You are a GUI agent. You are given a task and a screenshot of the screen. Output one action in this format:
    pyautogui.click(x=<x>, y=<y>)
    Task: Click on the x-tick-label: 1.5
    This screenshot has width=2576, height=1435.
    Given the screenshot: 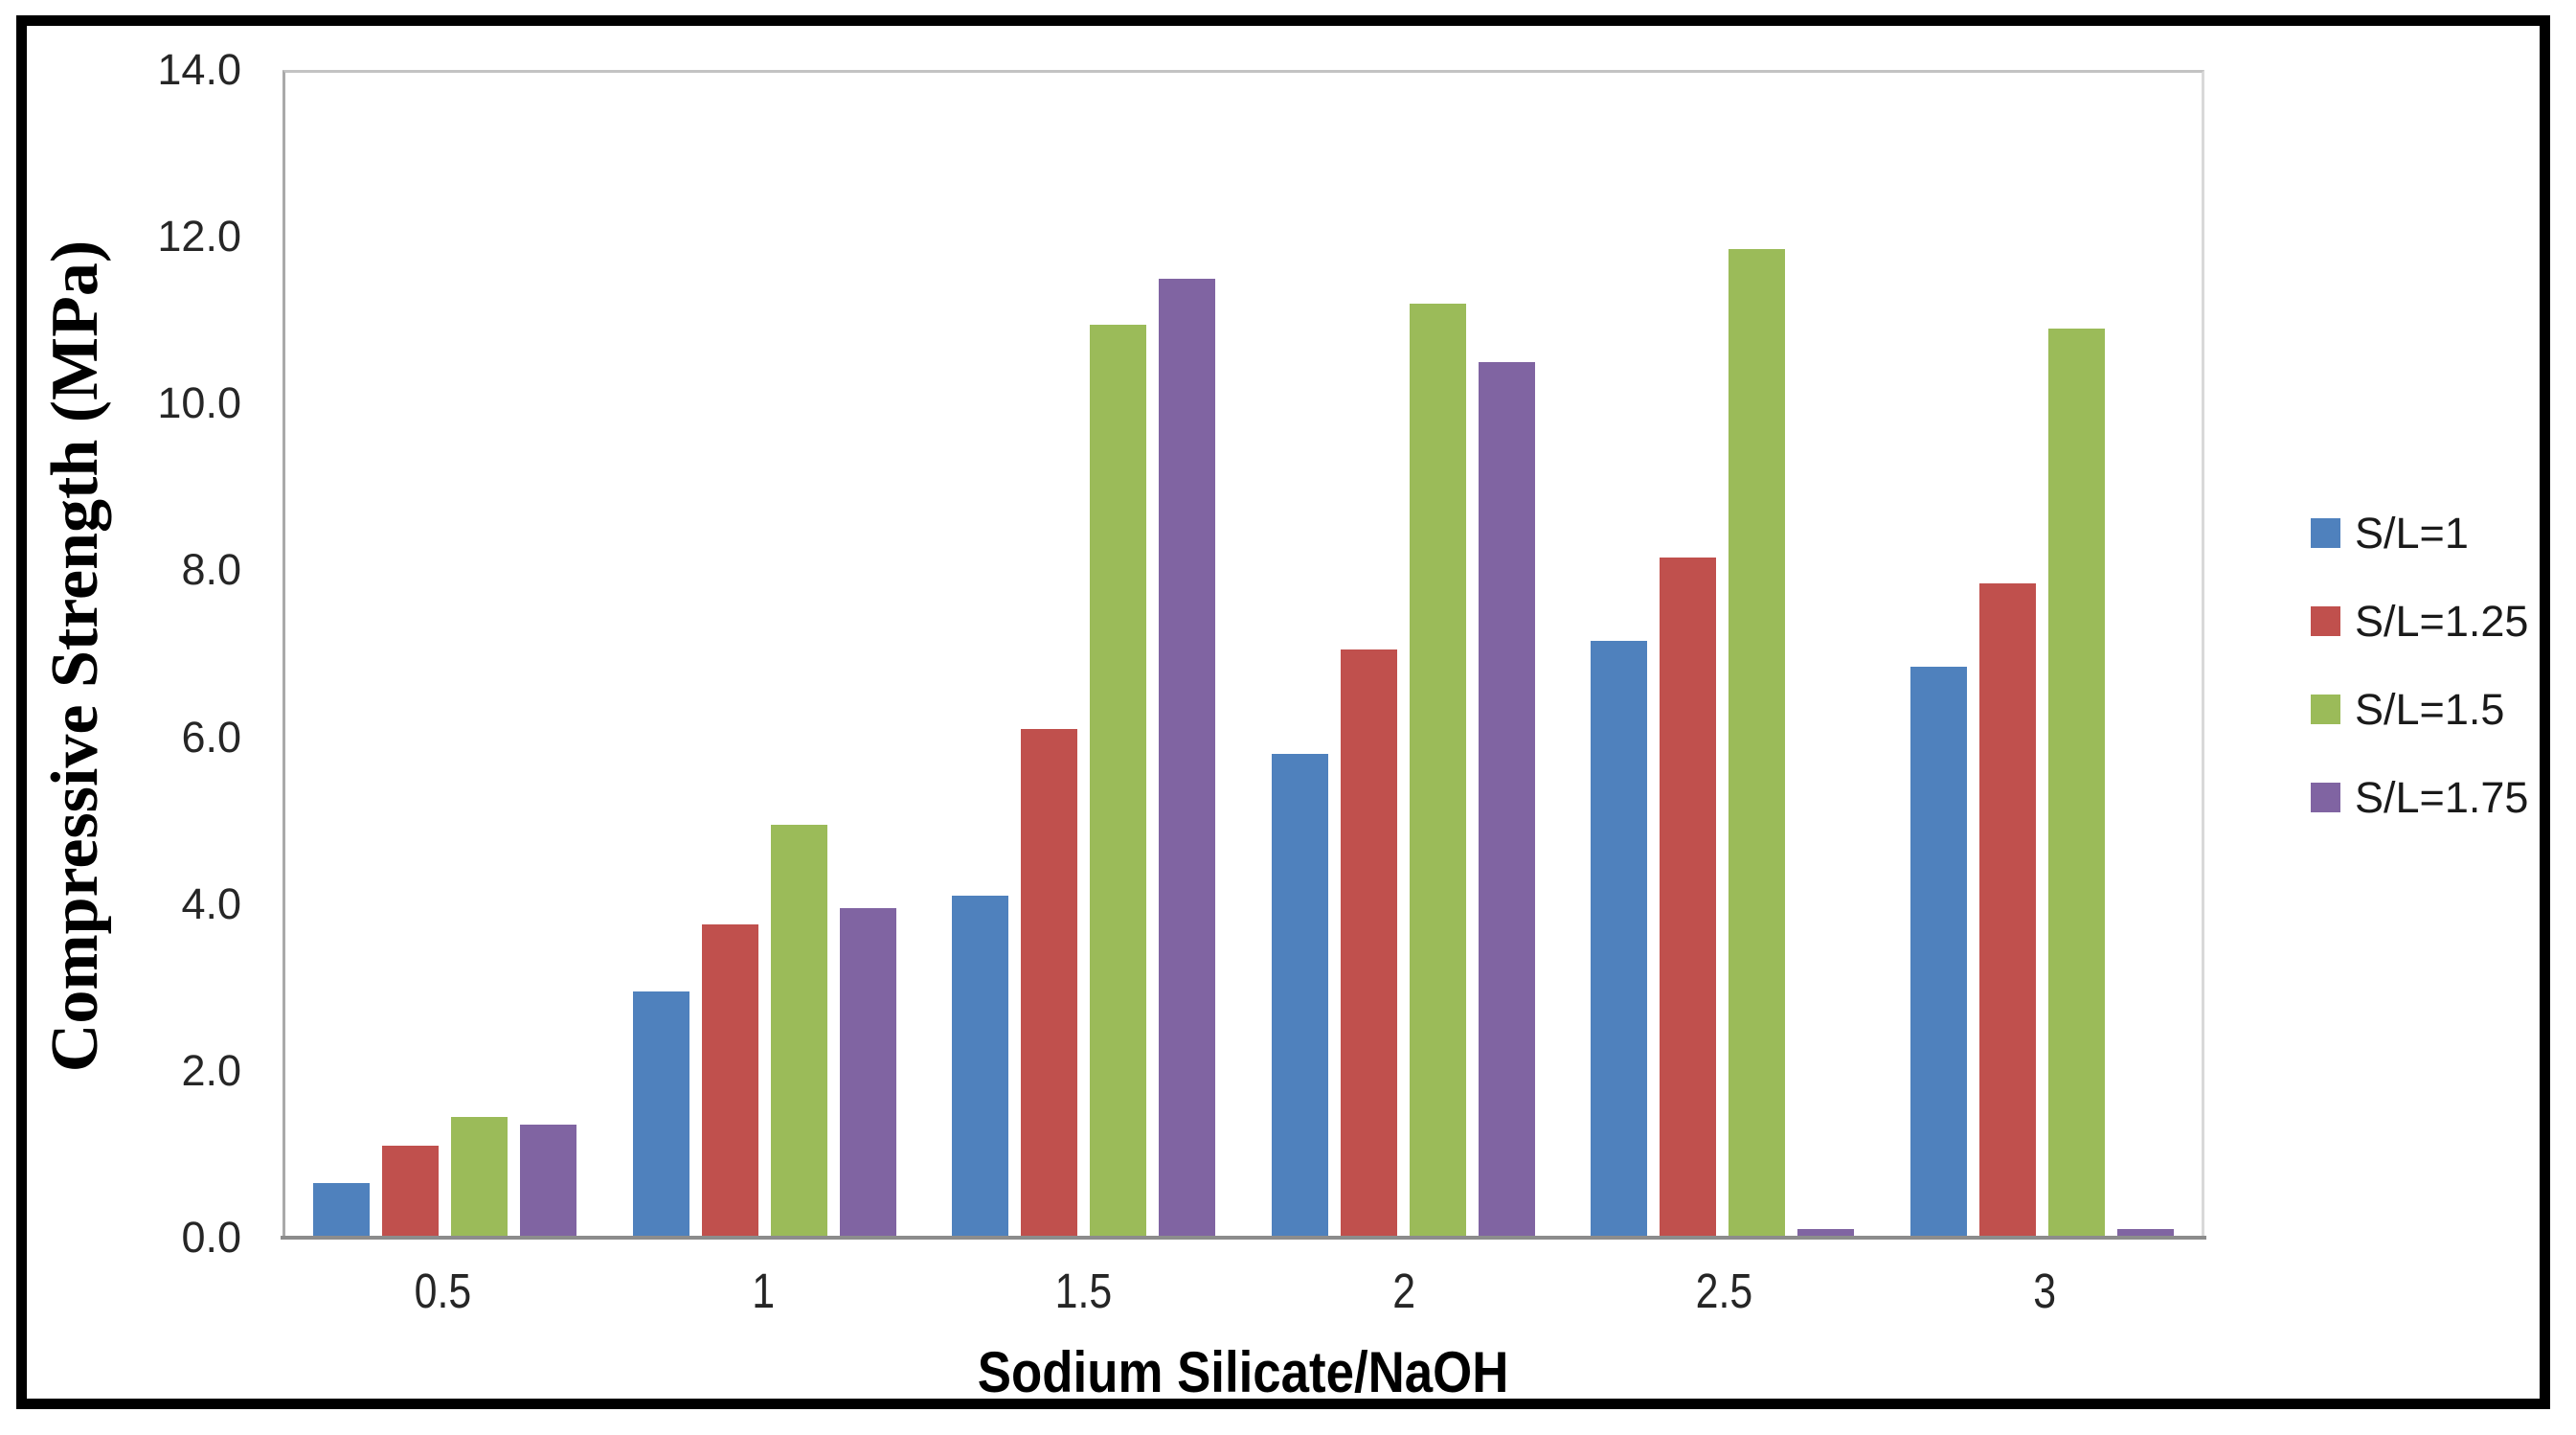 What is the action you would take?
    pyautogui.click(x=1083, y=1291)
    